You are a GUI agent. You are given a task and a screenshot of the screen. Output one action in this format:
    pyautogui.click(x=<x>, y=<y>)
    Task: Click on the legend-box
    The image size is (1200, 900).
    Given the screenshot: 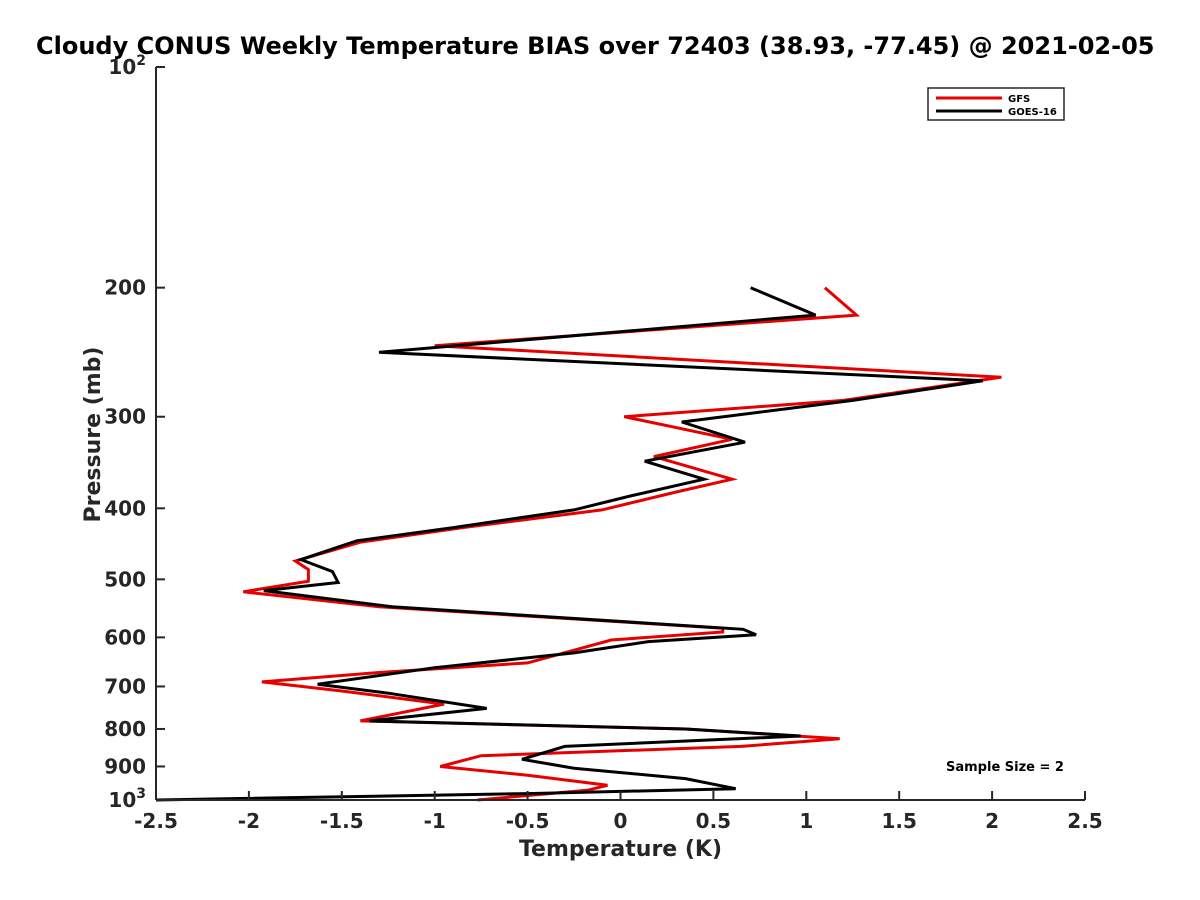 What is the action you would take?
    pyautogui.click(x=996, y=104)
    